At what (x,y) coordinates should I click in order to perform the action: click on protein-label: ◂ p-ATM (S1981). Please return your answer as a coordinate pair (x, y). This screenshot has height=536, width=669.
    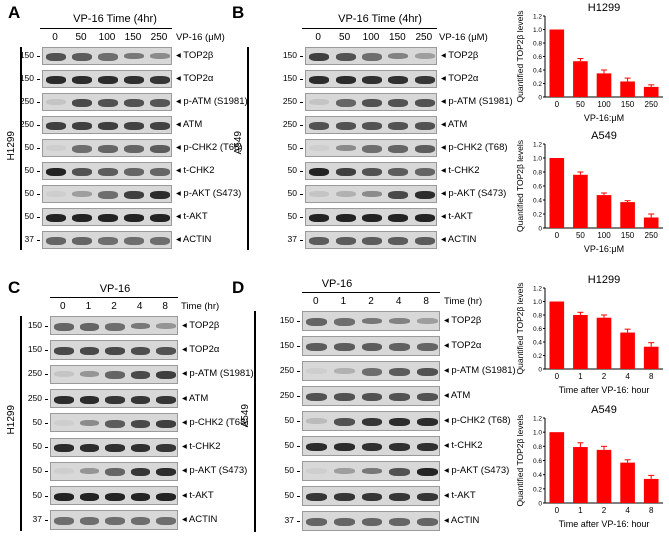
    Looking at the image, I should click on (218, 374).